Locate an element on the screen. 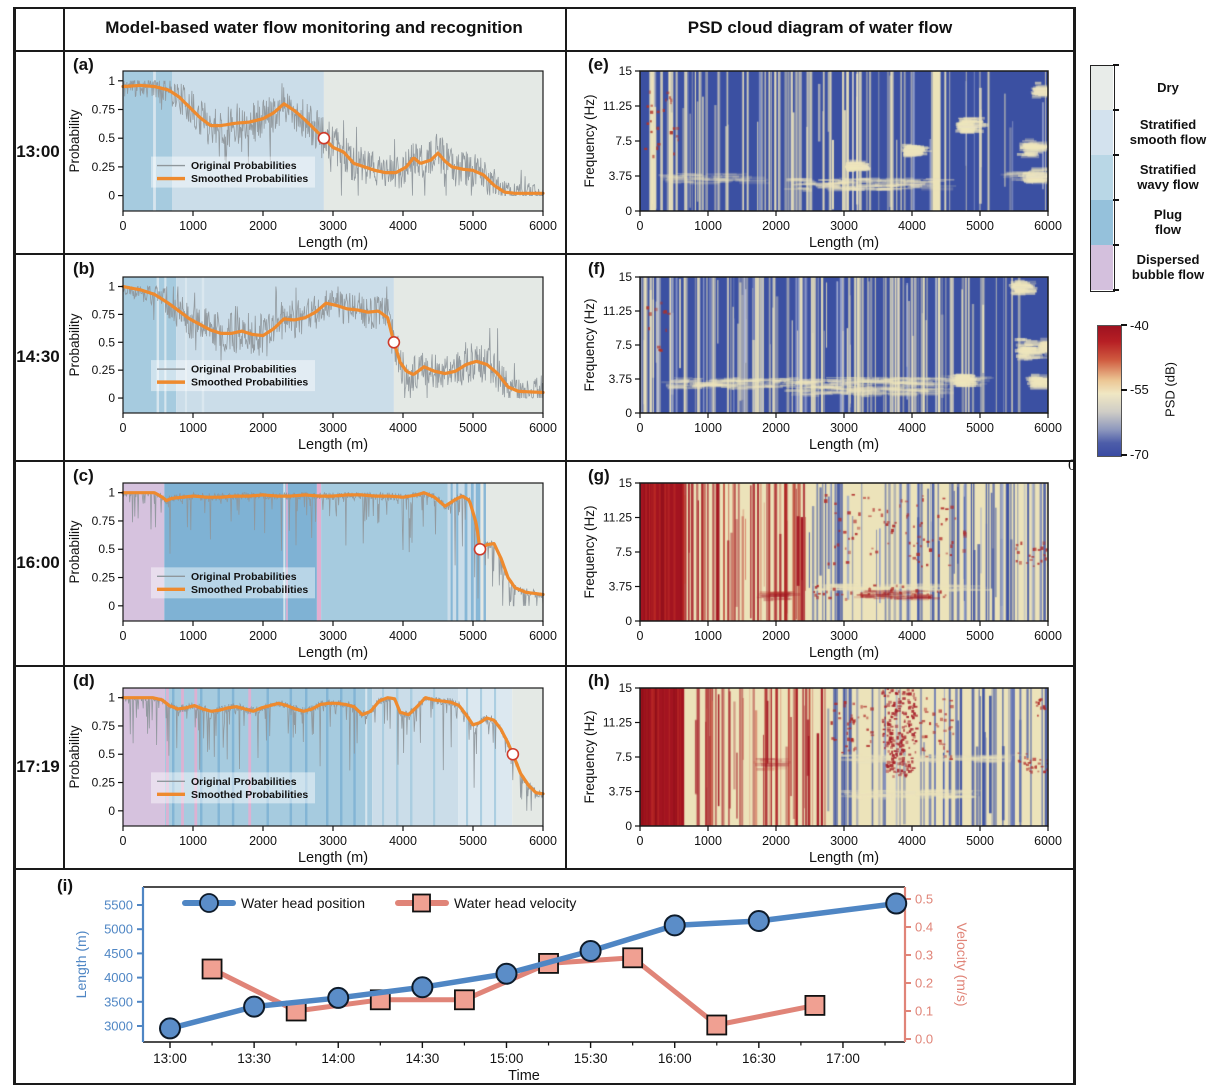  flow-legend-label-plug: Plug flow is located at coordinates (1168, 222).